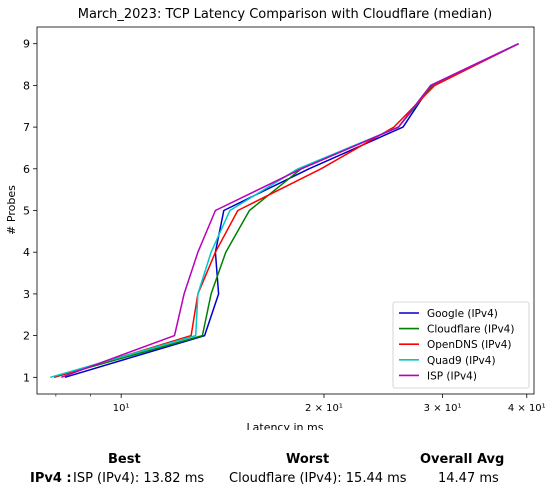  I want to click on y-tick-label: 8, so click(26, 85).